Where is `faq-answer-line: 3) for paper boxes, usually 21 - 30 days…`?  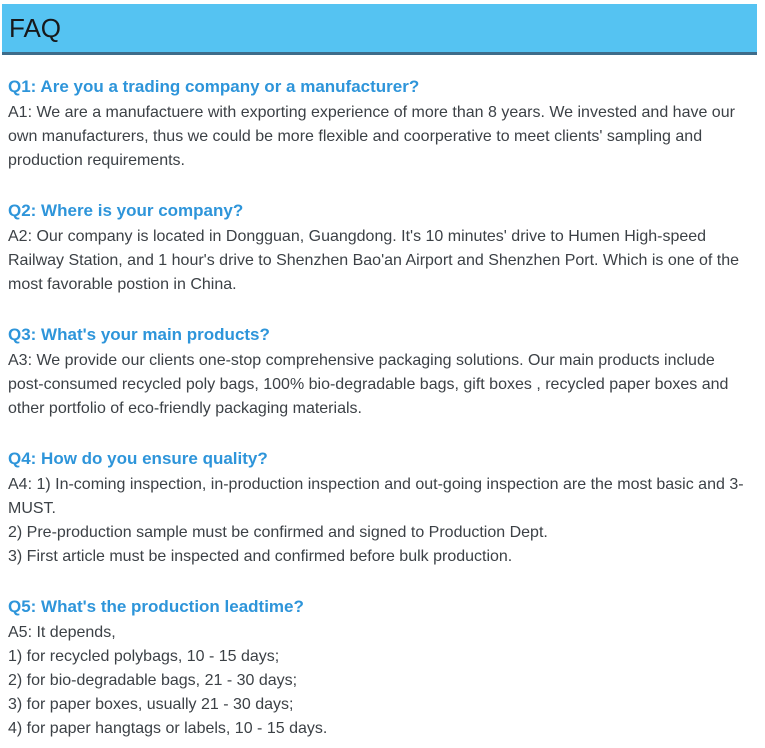
faq-answer-line: 3) for paper boxes, usually 21 - 30 days… is located at coordinates (151, 704).